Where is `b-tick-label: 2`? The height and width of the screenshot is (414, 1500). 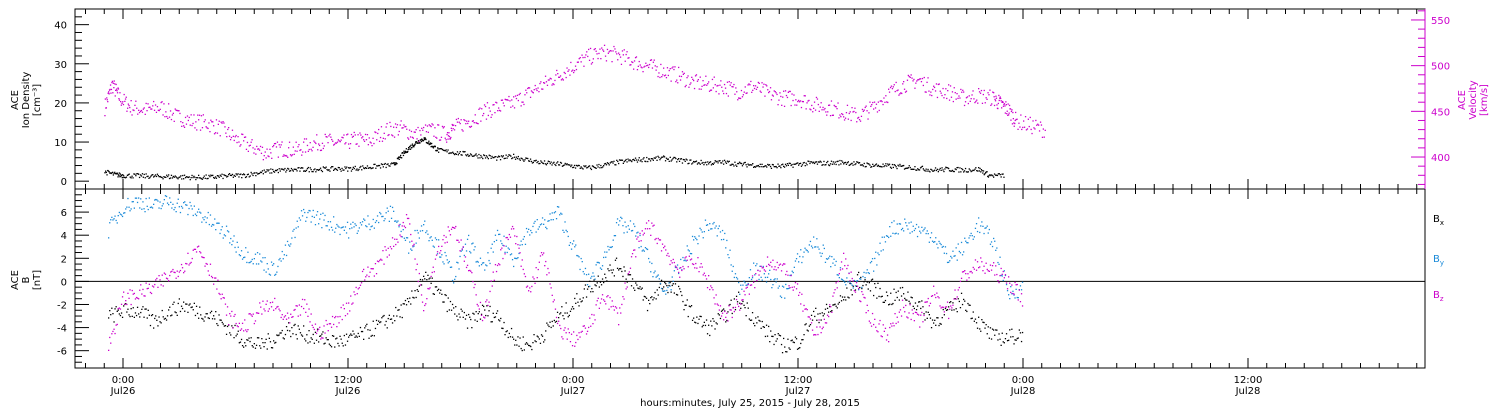
b-tick-label: 2 is located at coordinates (64, 259).